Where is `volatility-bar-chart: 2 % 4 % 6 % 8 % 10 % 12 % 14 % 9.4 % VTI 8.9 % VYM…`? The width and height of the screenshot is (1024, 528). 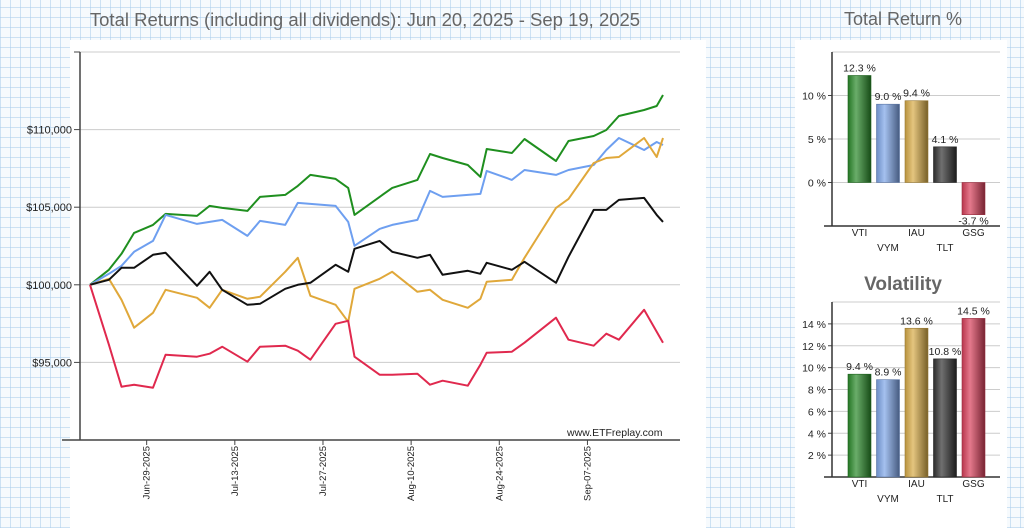 volatility-bar-chart: 2 % 4 % 6 % 8 % 10 % 12 % 14 % 9.4 % VTI 8.9 % VYM… is located at coordinates (901, 403).